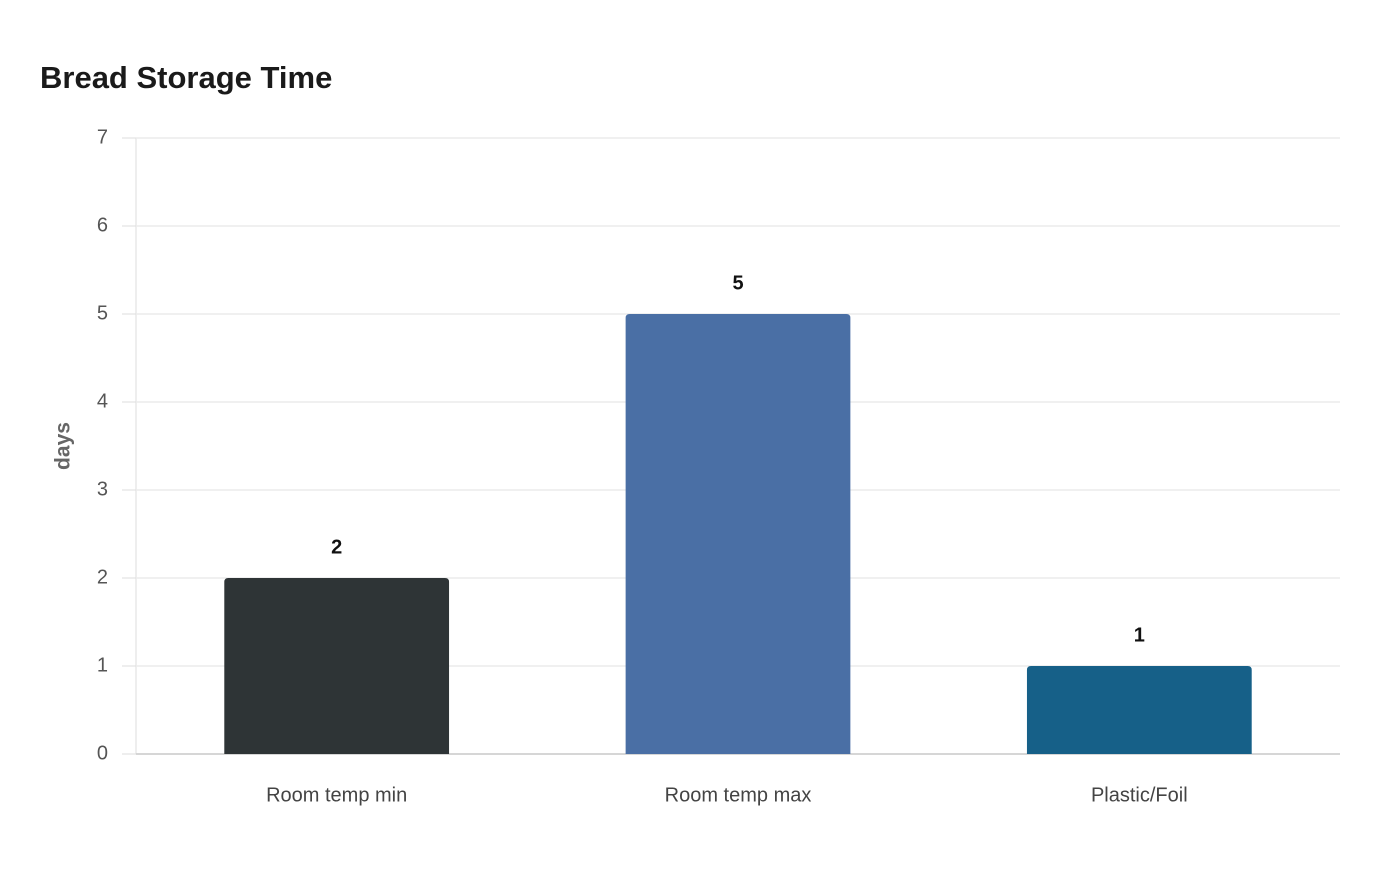 Image resolution: width=1400 pixels, height=880 pixels. Describe the element at coordinates (738, 795) in the screenshot. I see `x-tick-label: Room temp max` at that location.